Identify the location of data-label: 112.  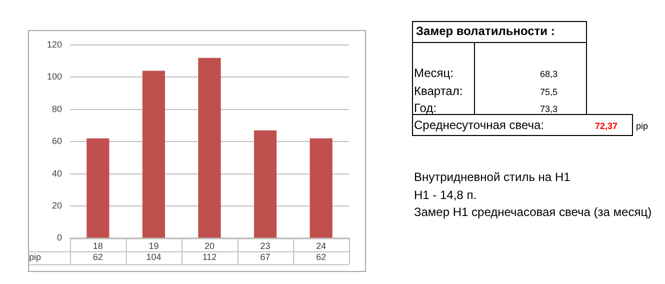
(209, 257).